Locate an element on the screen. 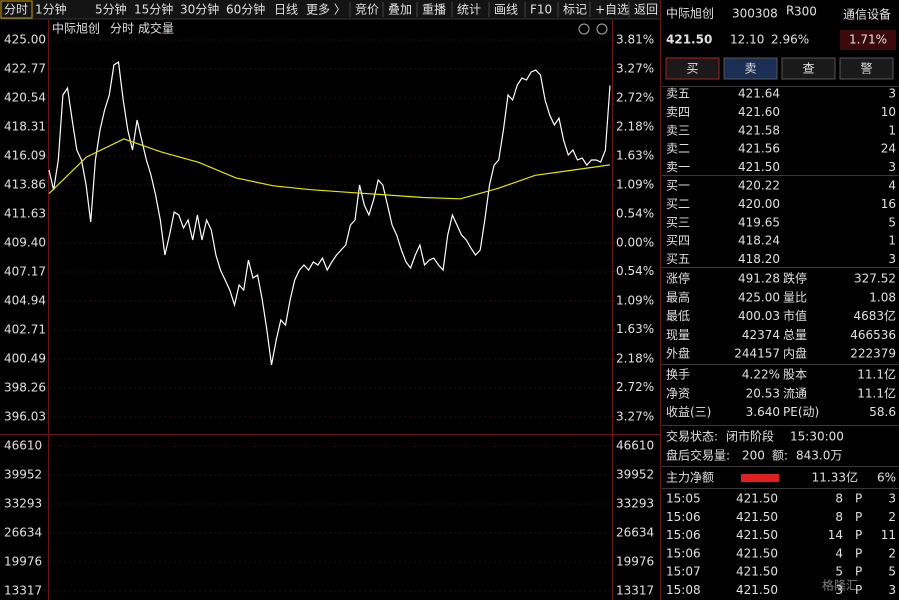 This screenshot has height=600, width=899. tool-button: 返回 is located at coordinates (646, 10).